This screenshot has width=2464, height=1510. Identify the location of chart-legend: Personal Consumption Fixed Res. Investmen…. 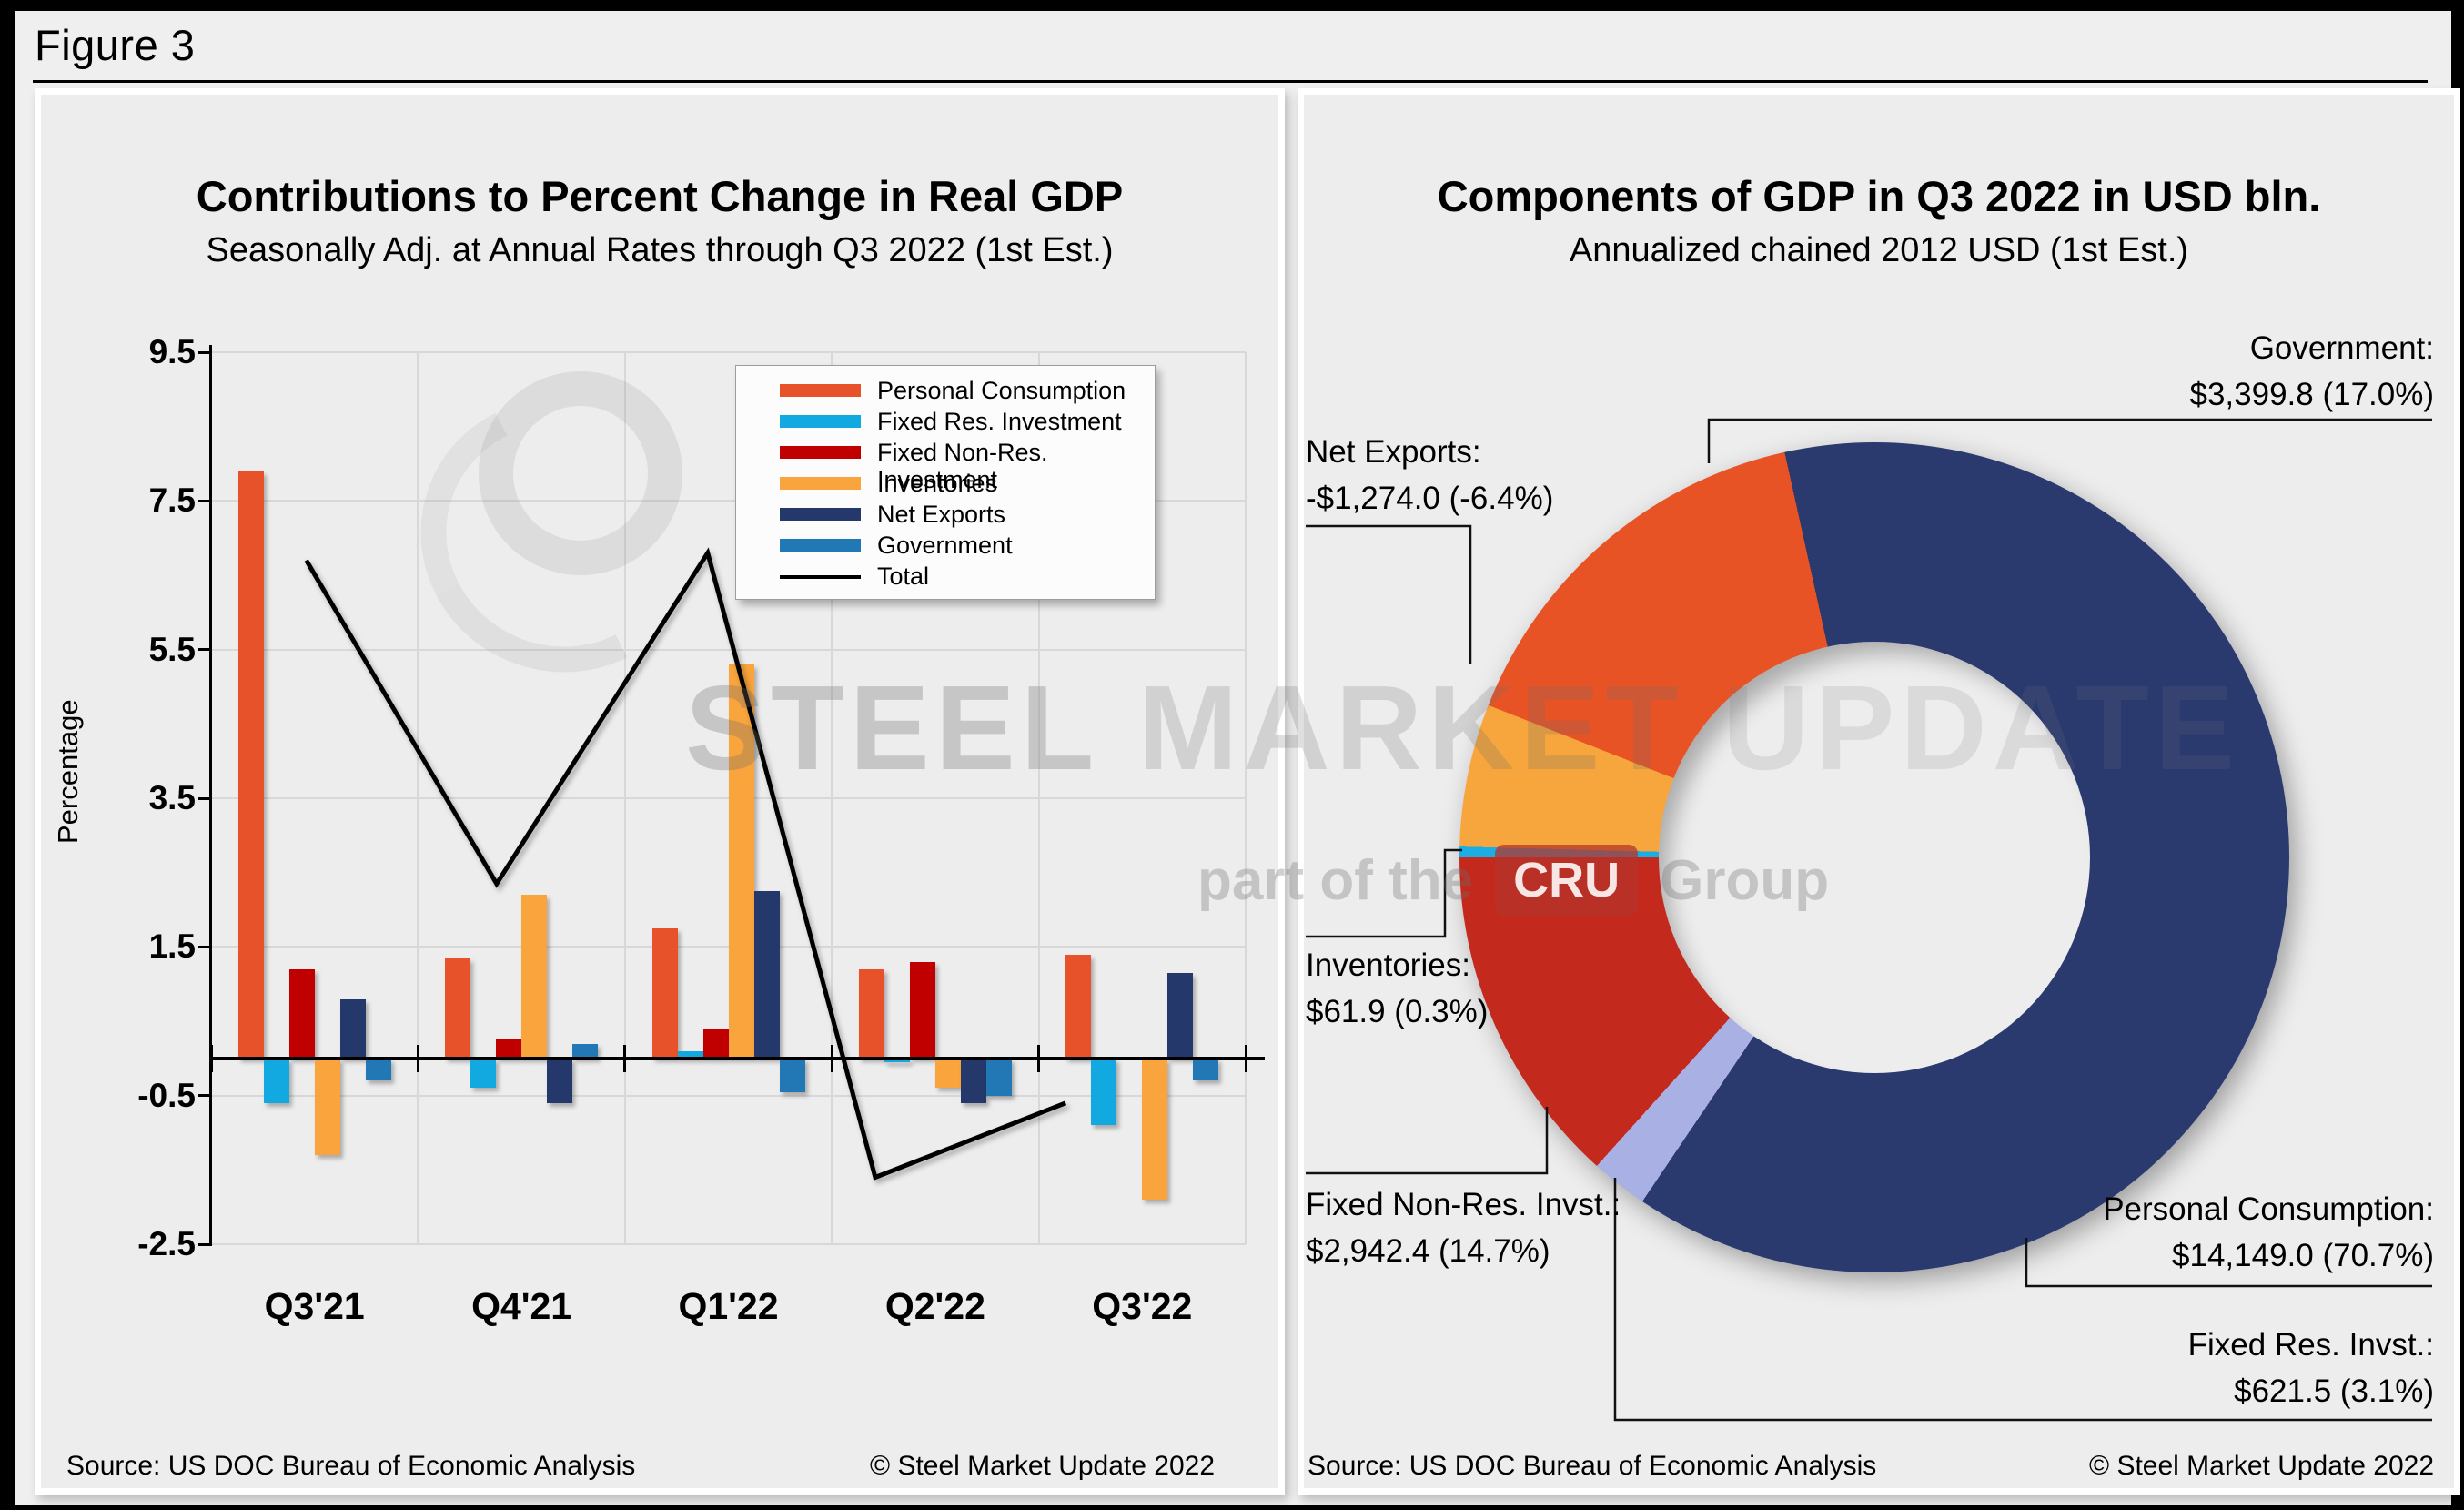
(946, 483).